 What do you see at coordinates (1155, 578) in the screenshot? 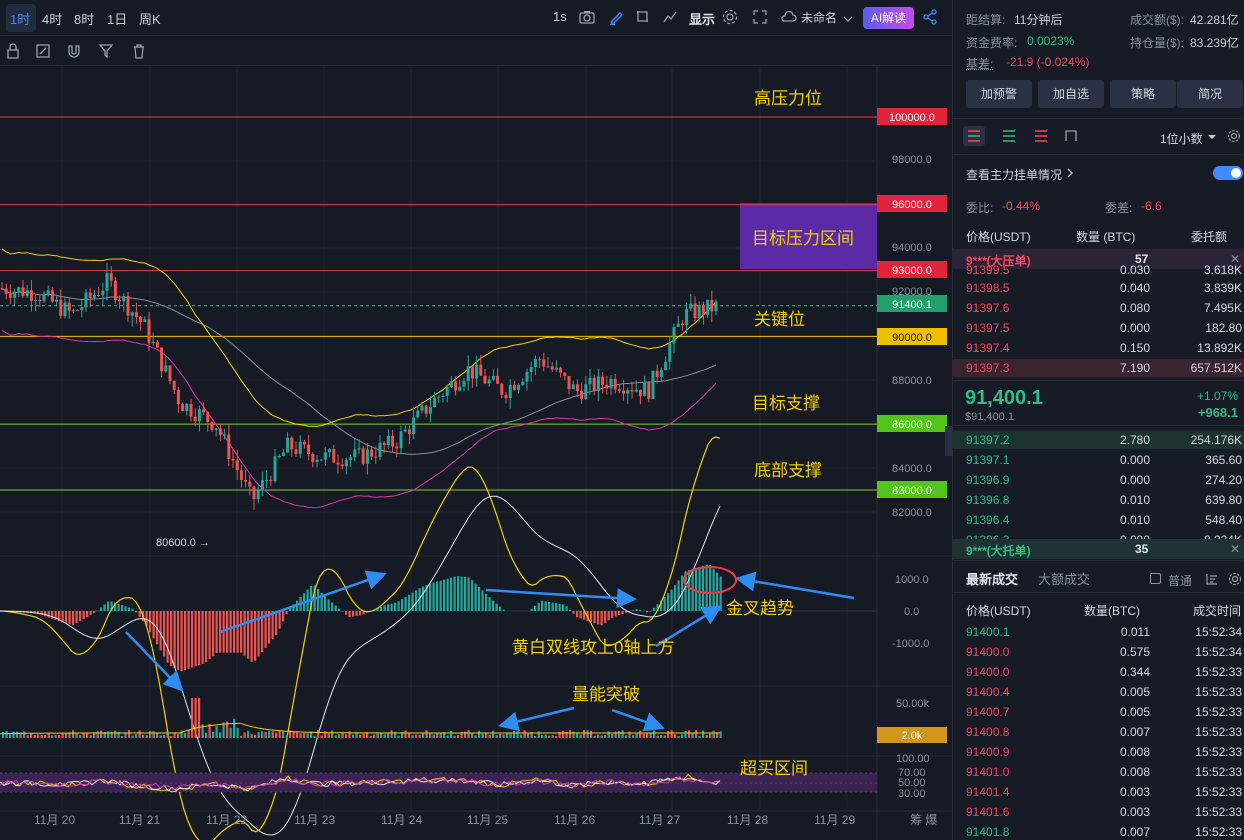
I see `normal-checkbox` at bounding box center [1155, 578].